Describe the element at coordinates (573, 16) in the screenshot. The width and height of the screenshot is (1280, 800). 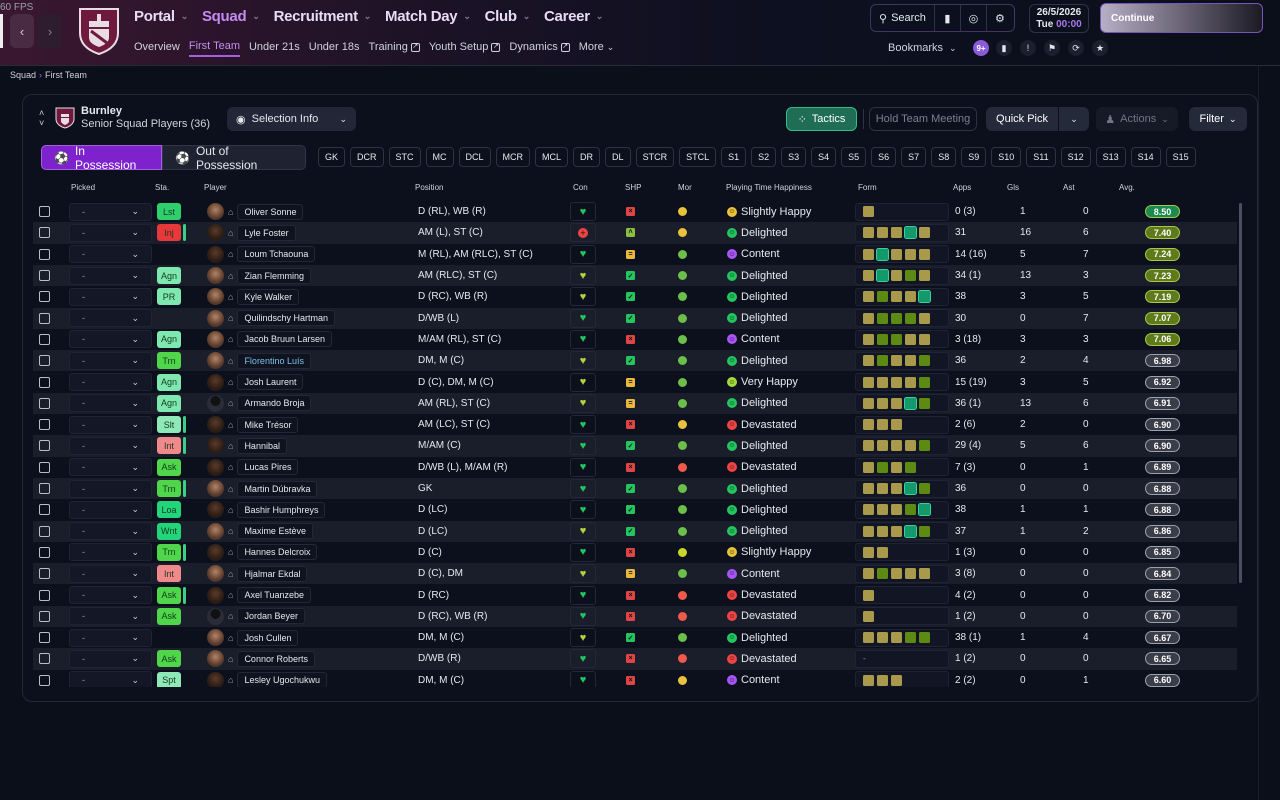
I see `nav-career: Career ⌄` at that location.